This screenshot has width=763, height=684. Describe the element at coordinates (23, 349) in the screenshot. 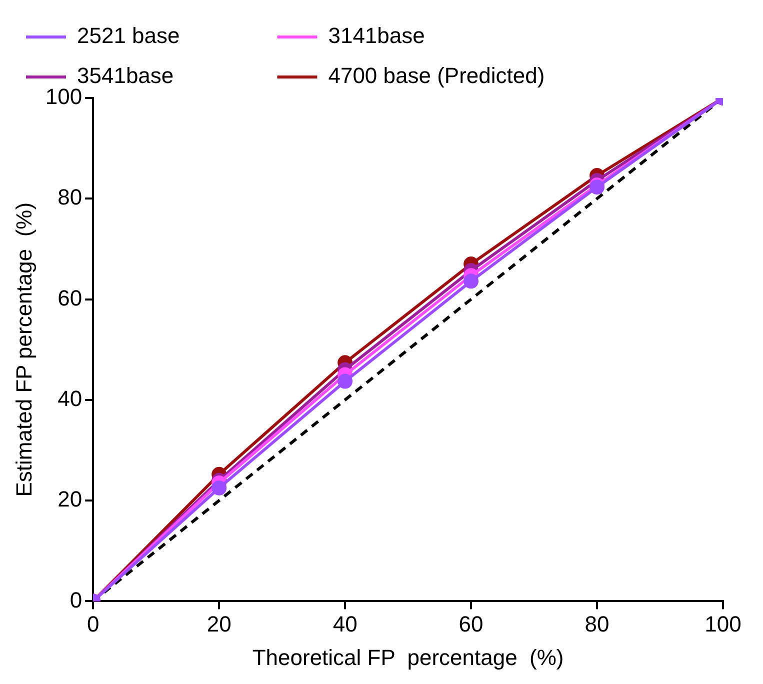

I see `y-axis-title: Estimated FP percentage (%)` at that location.